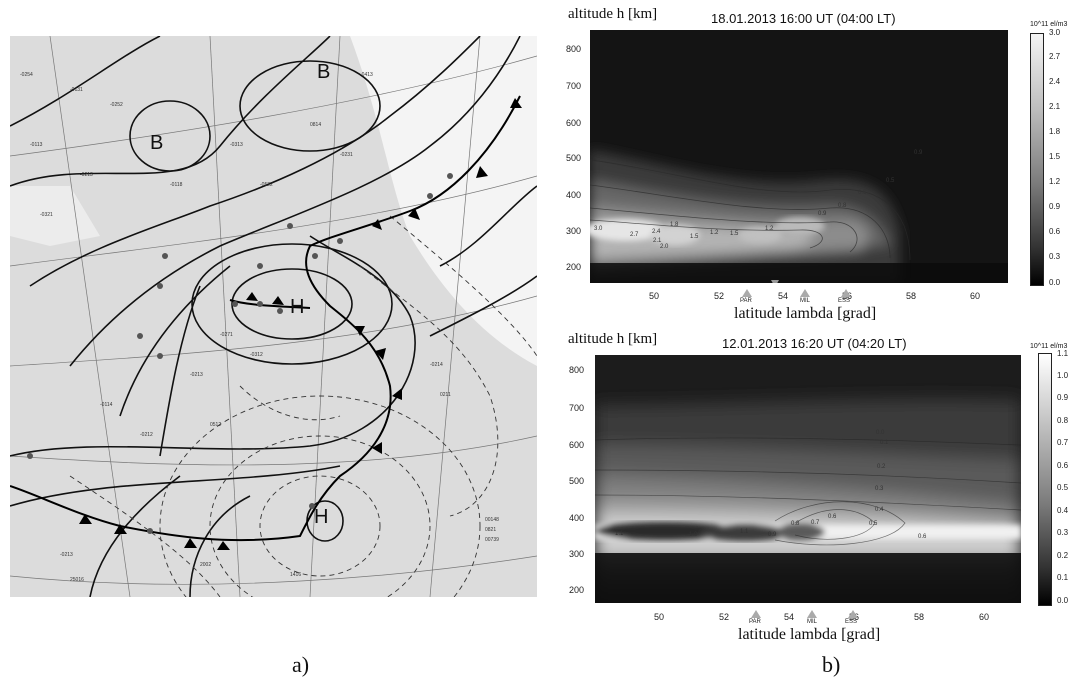  I want to click on top-station-marker-mil, so click(805, 293).